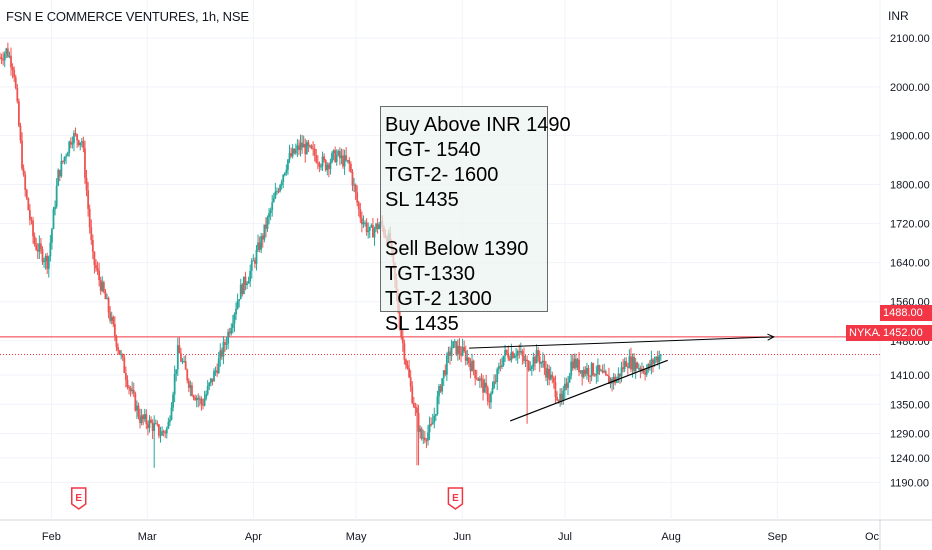 The image size is (932, 550). What do you see at coordinates (51, 537) in the screenshot?
I see `x-tick-label: Feb` at bounding box center [51, 537].